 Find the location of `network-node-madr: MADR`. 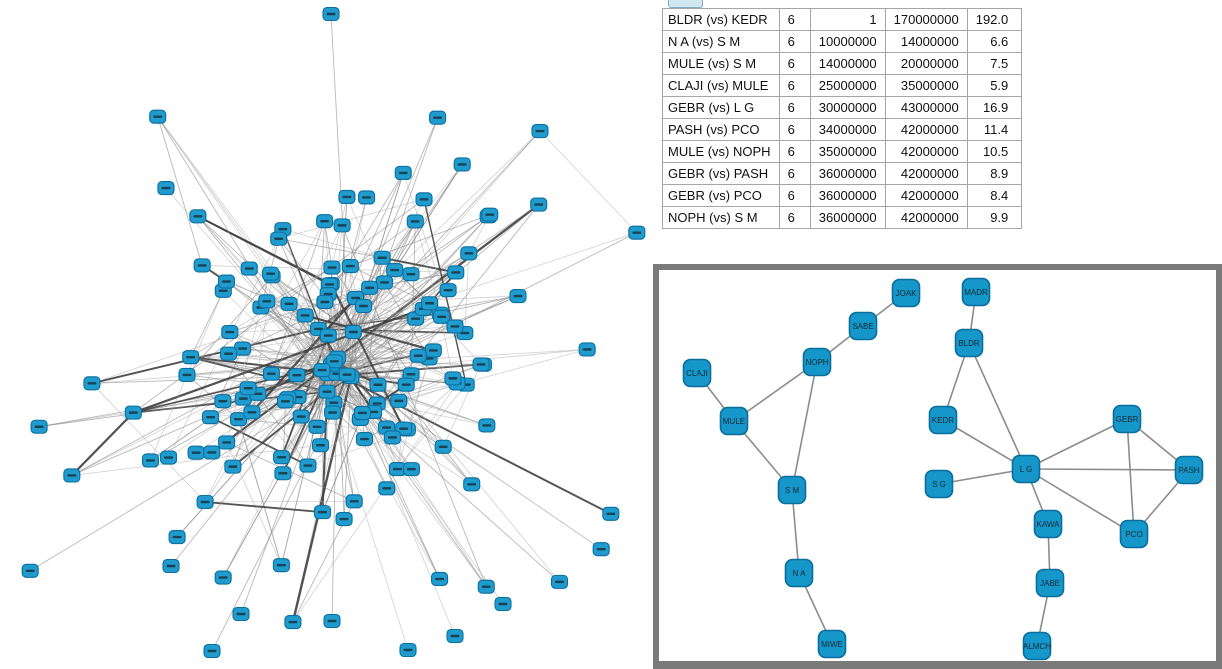

network-node-madr: MADR is located at coordinates (976, 292).